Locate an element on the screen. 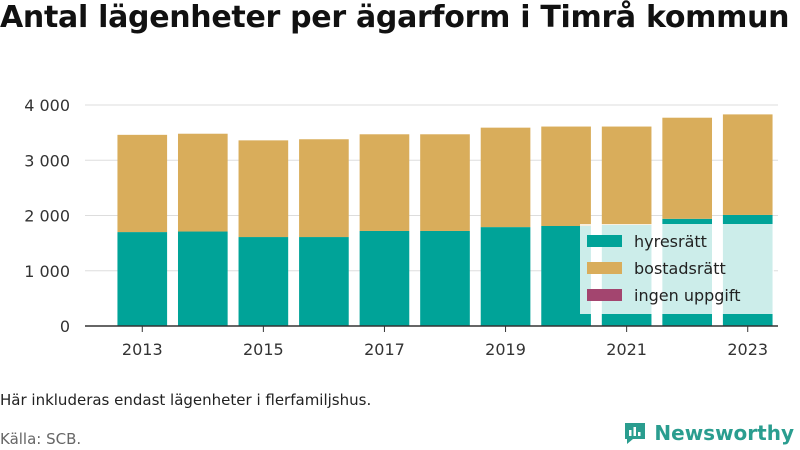  x-tick-label: 2023 is located at coordinates (747, 349).